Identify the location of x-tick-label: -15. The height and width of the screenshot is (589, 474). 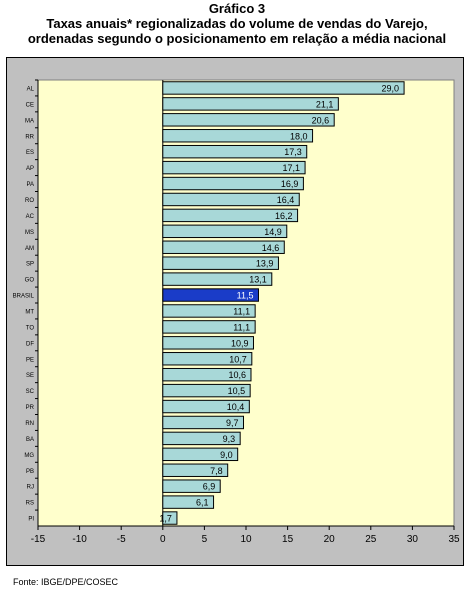
(38, 539).